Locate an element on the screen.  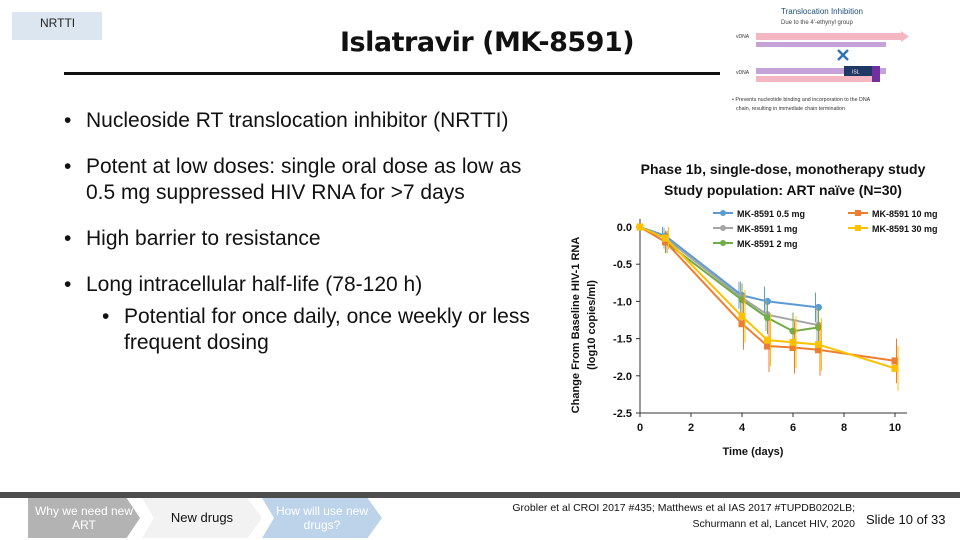
isl-badge-label: ISL is located at coordinates (856, 73).